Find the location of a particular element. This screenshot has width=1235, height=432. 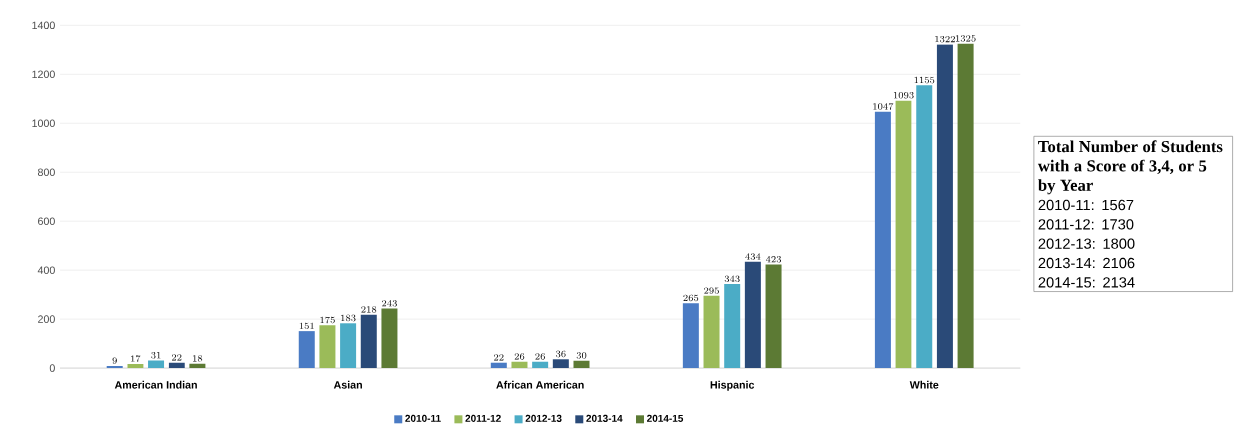

y-tick-label: 1400 is located at coordinates (43, 25).